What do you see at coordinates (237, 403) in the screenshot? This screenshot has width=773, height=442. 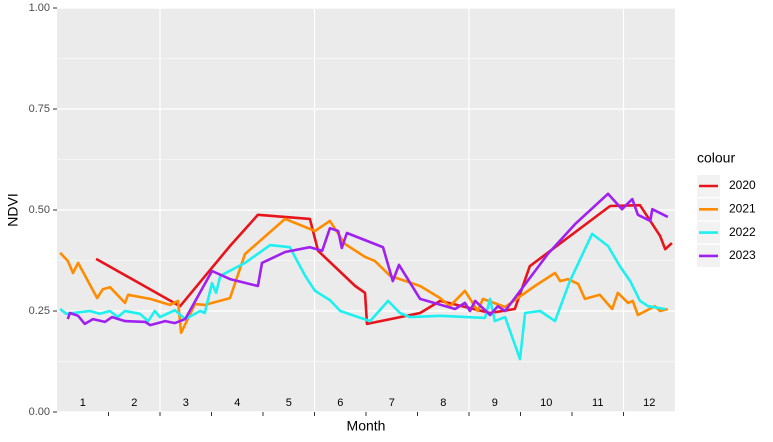 I see `x-tick-label: 4` at bounding box center [237, 403].